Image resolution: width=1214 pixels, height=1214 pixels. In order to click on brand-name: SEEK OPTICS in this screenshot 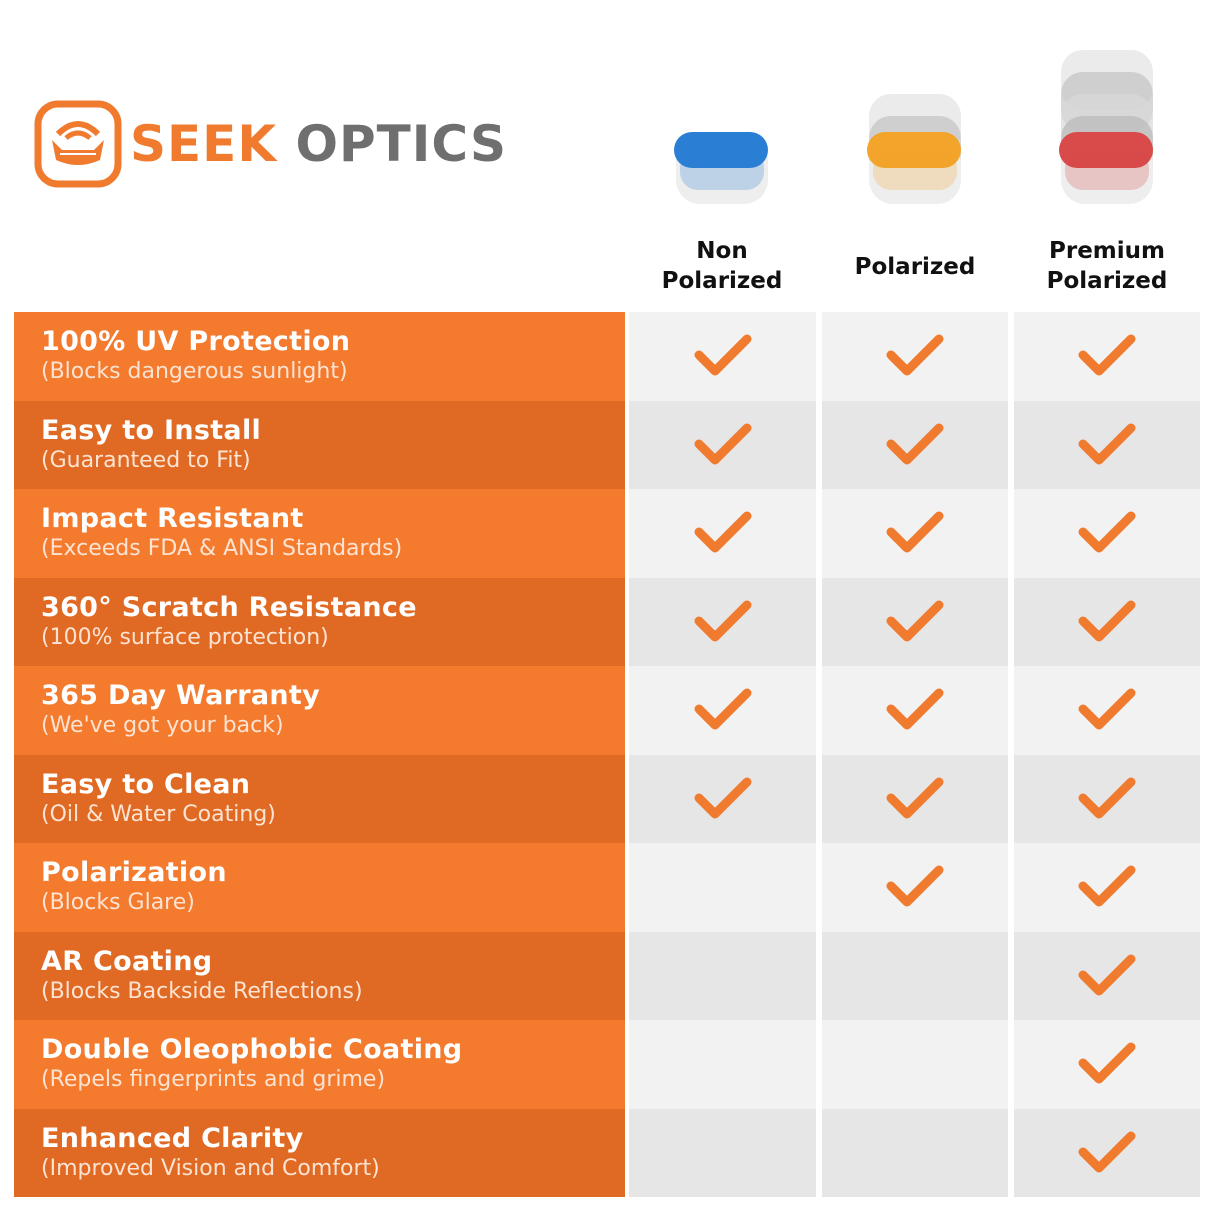, I will do `click(318, 144)`.